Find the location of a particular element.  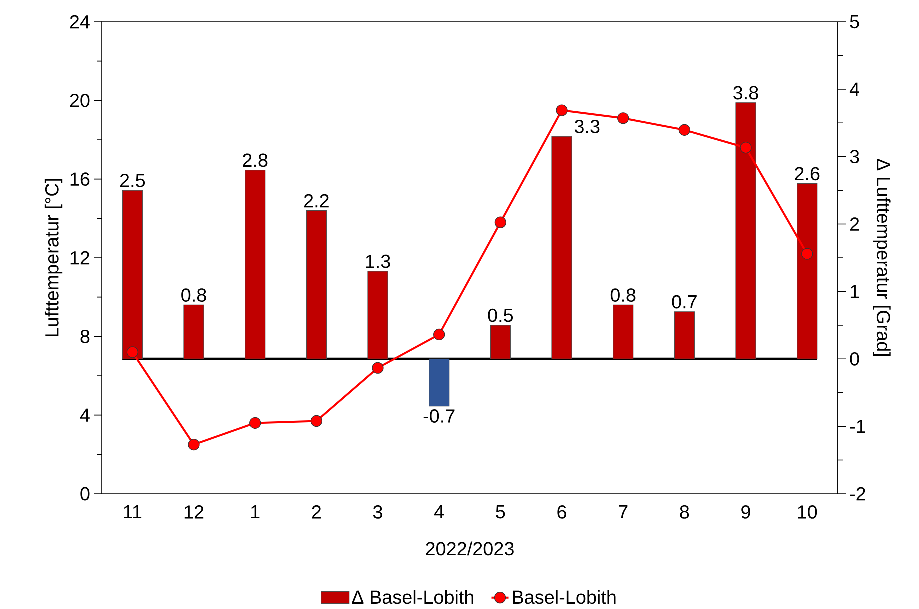

y2-tick-label: 2 is located at coordinates (855, 224).